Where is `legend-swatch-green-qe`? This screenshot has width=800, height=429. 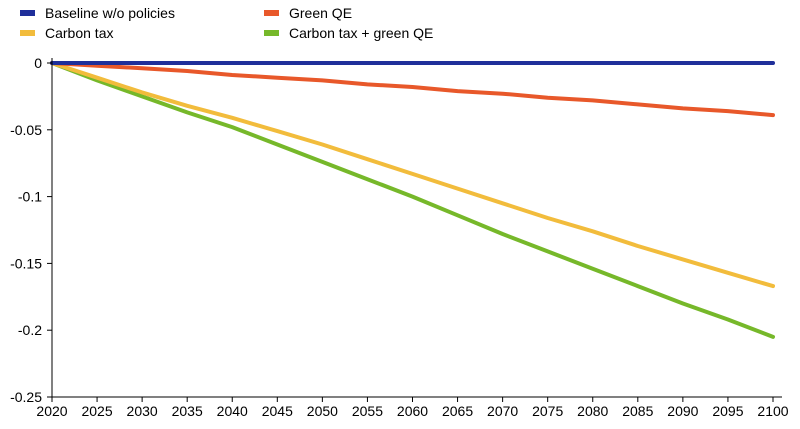 legend-swatch-green-qe is located at coordinates (271, 13).